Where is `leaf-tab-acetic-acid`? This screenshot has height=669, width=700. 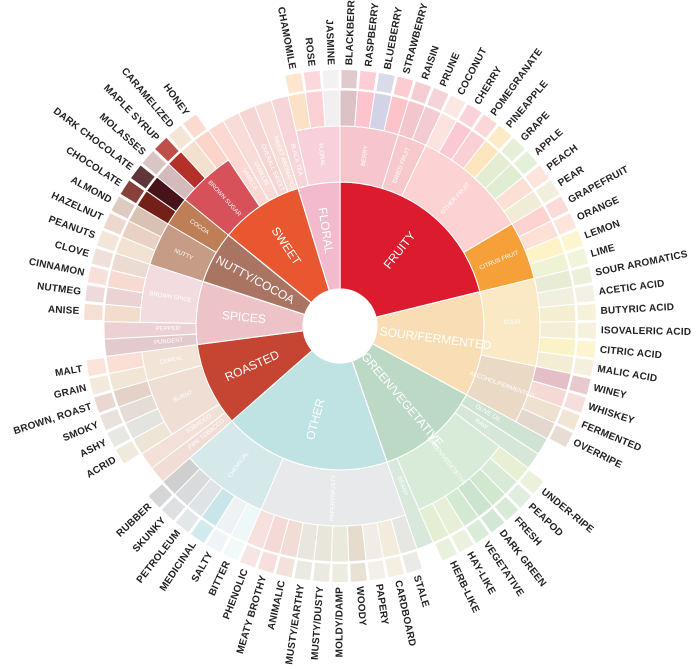 leaf-tab-acetic-acid is located at coordinates (584, 294).